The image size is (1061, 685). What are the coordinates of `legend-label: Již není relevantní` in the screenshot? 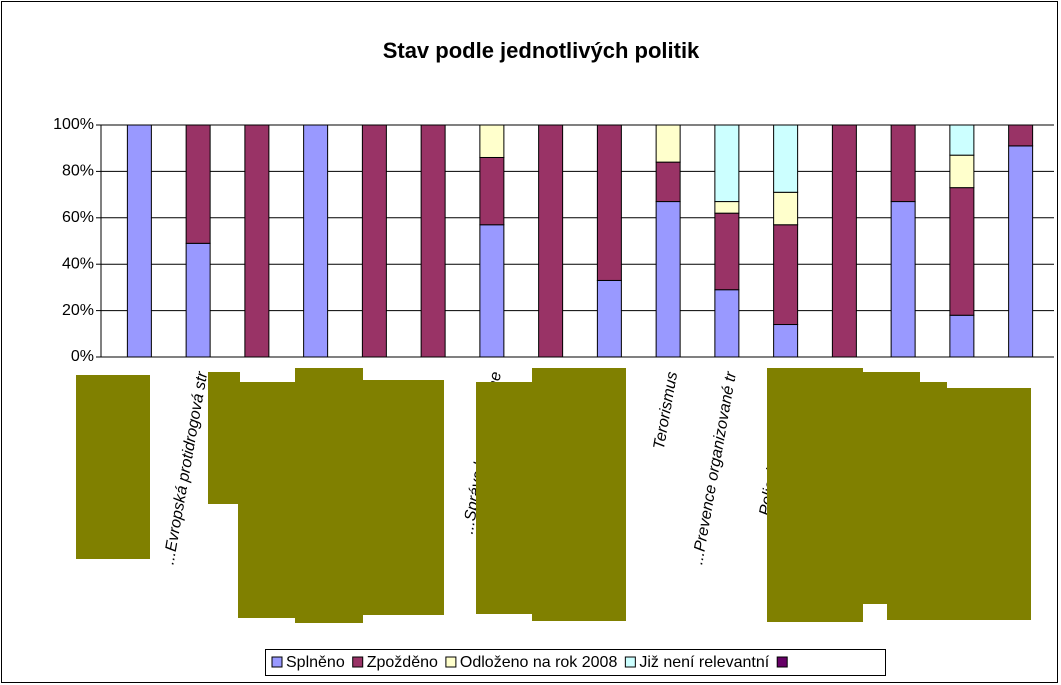 It's located at (704, 662).